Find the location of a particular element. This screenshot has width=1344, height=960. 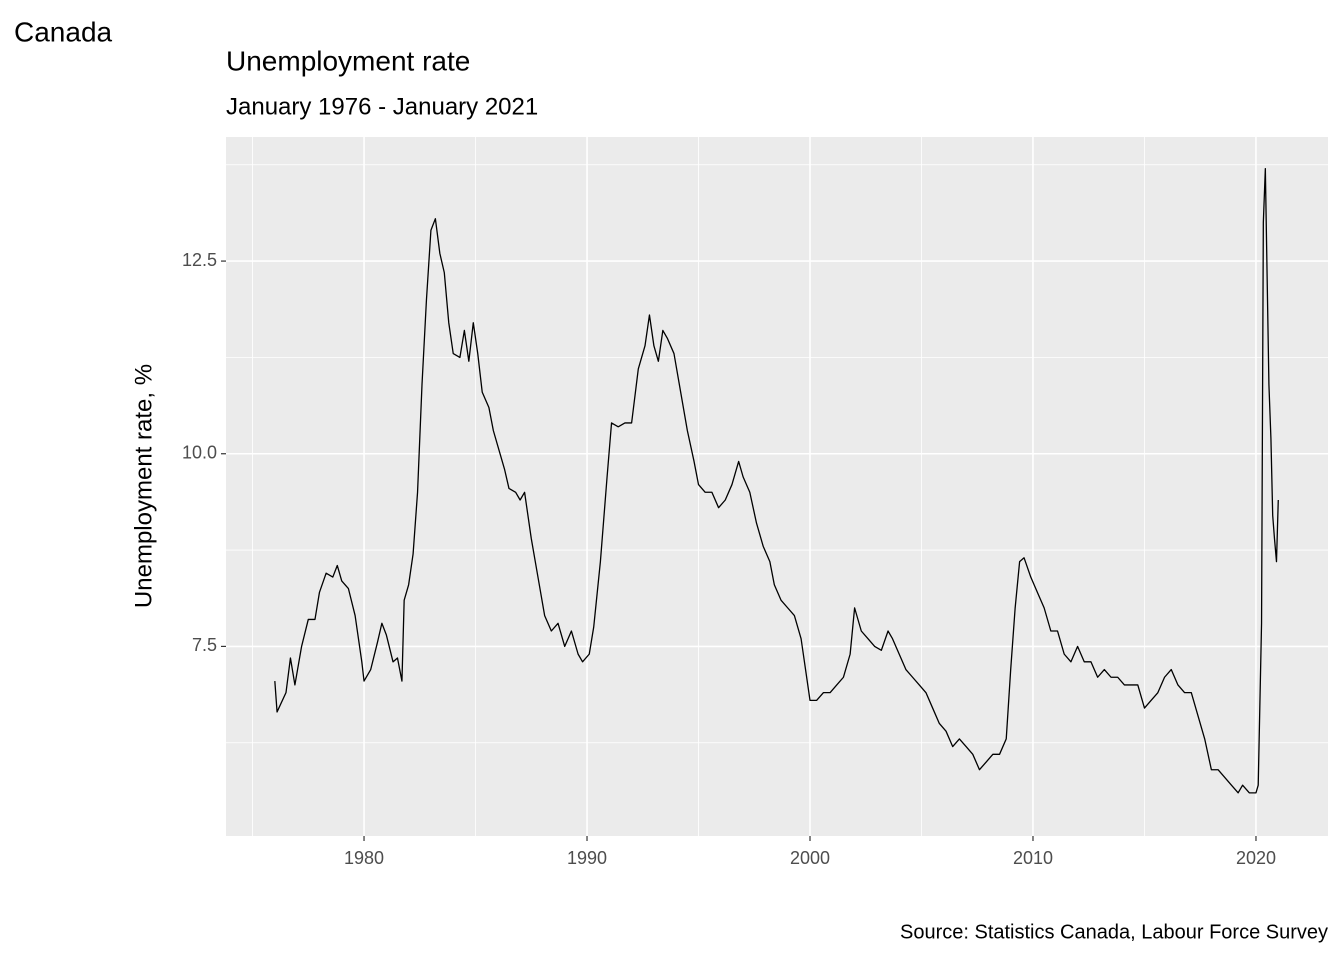

y-tick-label: 7.5 is located at coordinates (204, 645).